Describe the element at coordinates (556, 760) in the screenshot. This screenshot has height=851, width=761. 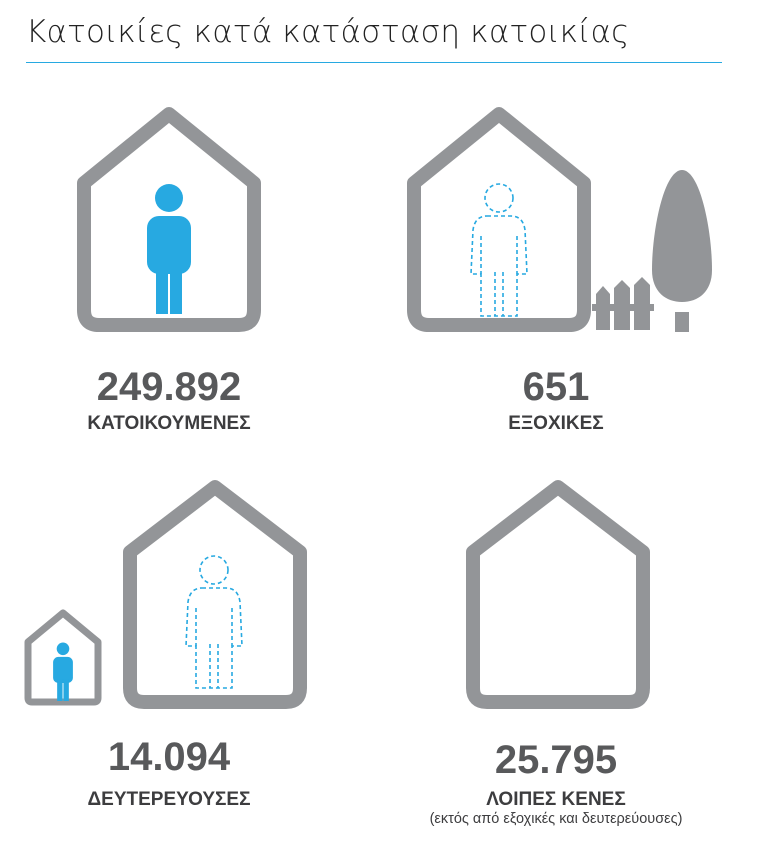
I see `empty-value: 25.795` at that location.